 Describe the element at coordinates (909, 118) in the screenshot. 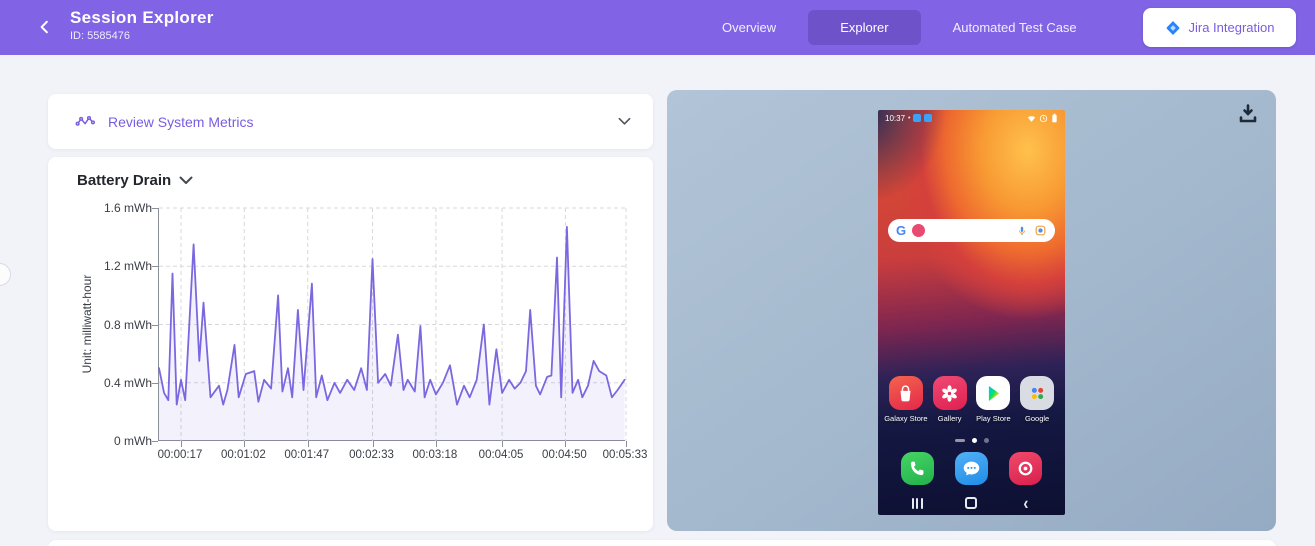

I see `status-notification-icon: •` at that location.